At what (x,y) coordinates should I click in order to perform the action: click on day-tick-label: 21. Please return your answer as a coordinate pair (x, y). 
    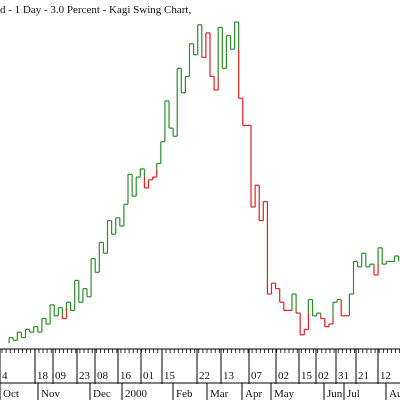
    Looking at the image, I should click on (363, 376).